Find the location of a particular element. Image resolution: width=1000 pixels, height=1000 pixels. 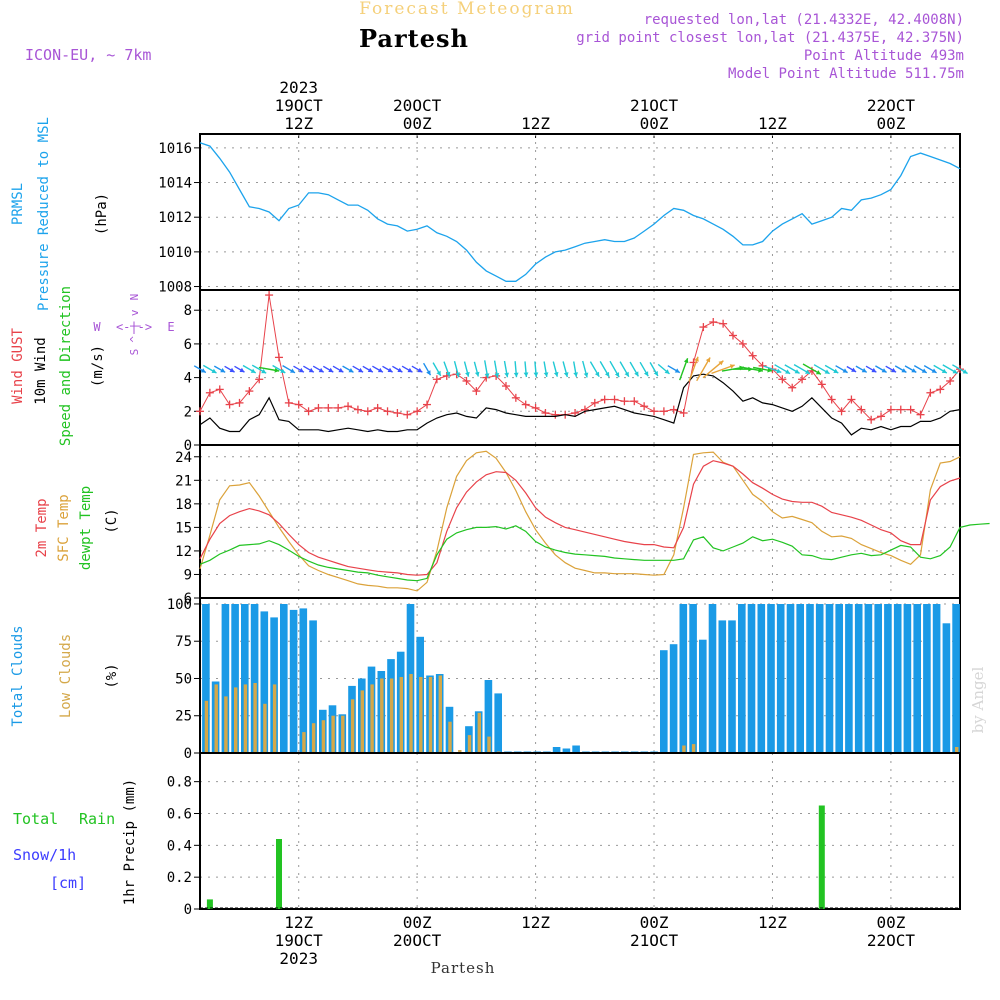

top-label-5-0: 22OCT is located at coordinates (891, 105).